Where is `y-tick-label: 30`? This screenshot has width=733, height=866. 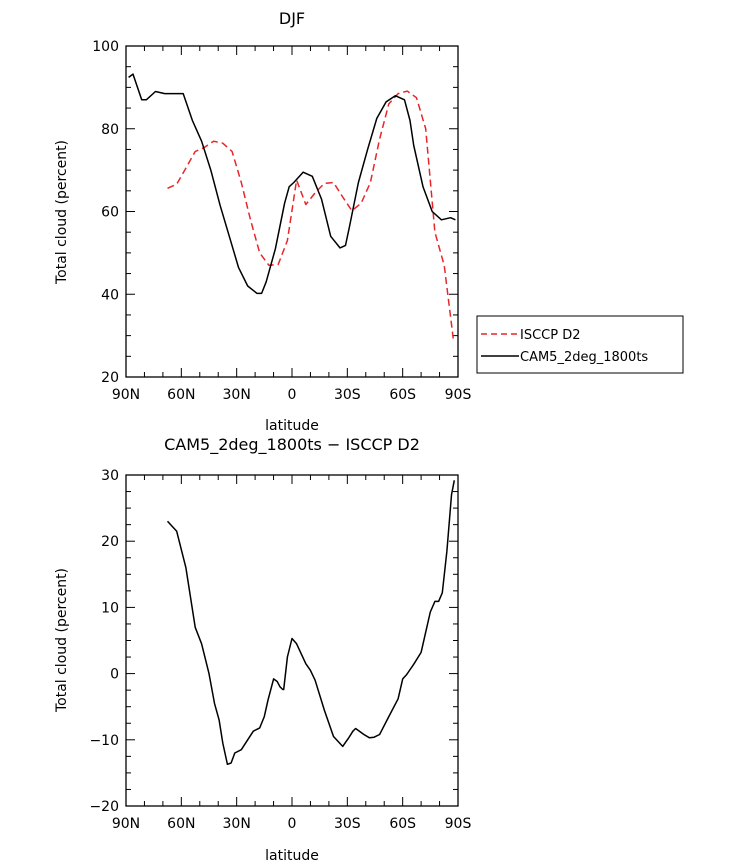
y-tick-label: 30 is located at coordinates (110, 476).